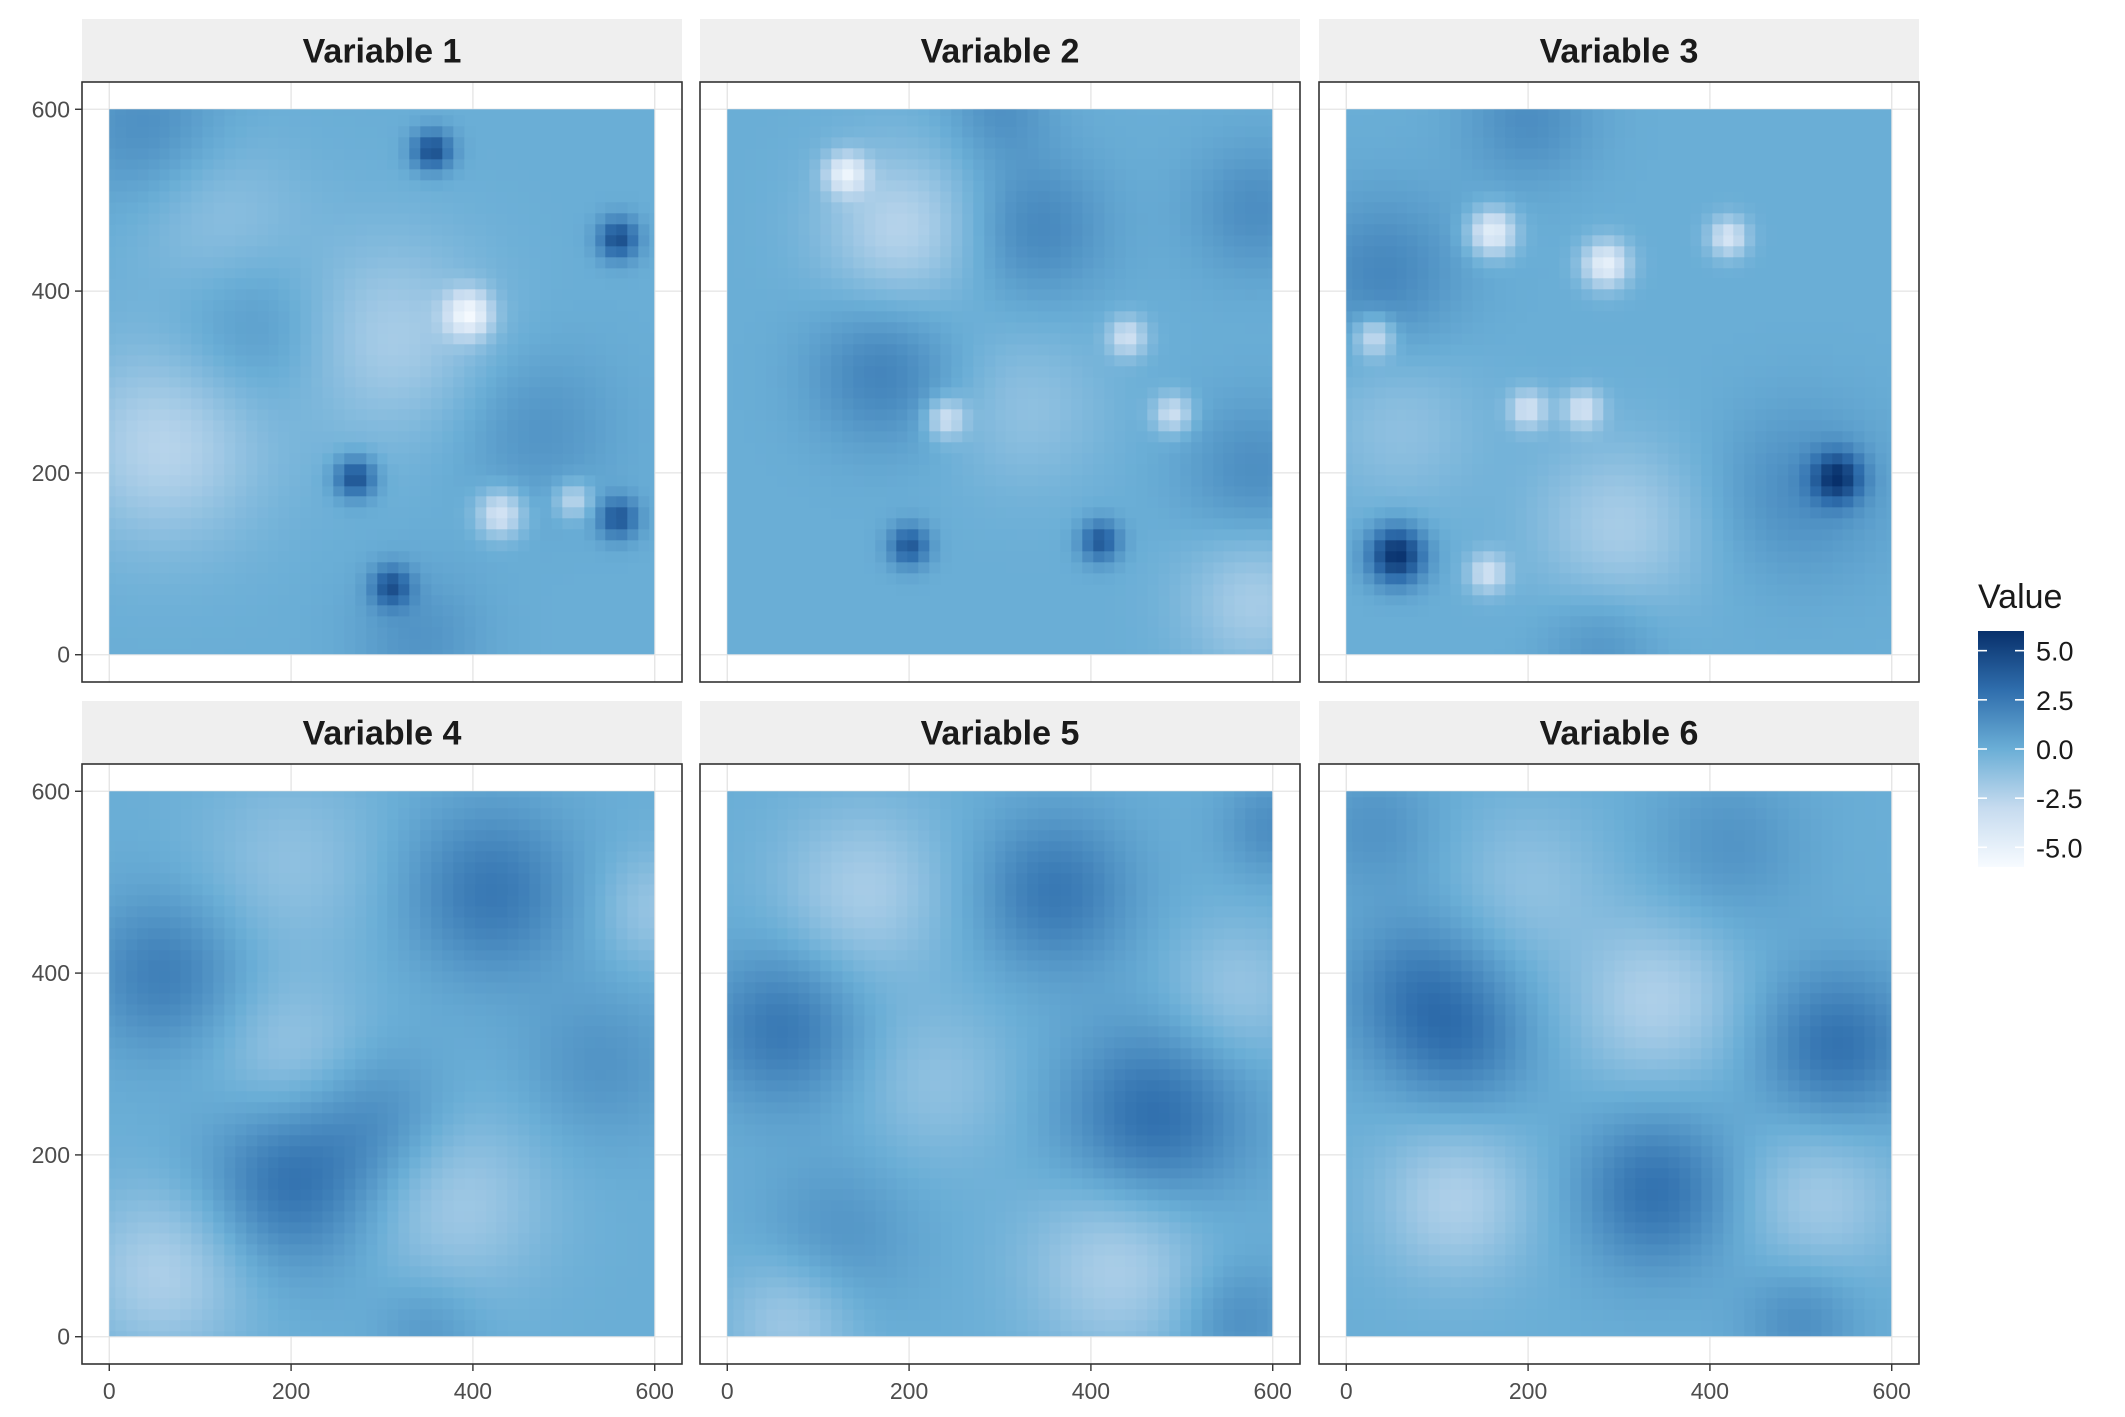  I want to click on facet-title: Variable 6, so click(1619, 734).